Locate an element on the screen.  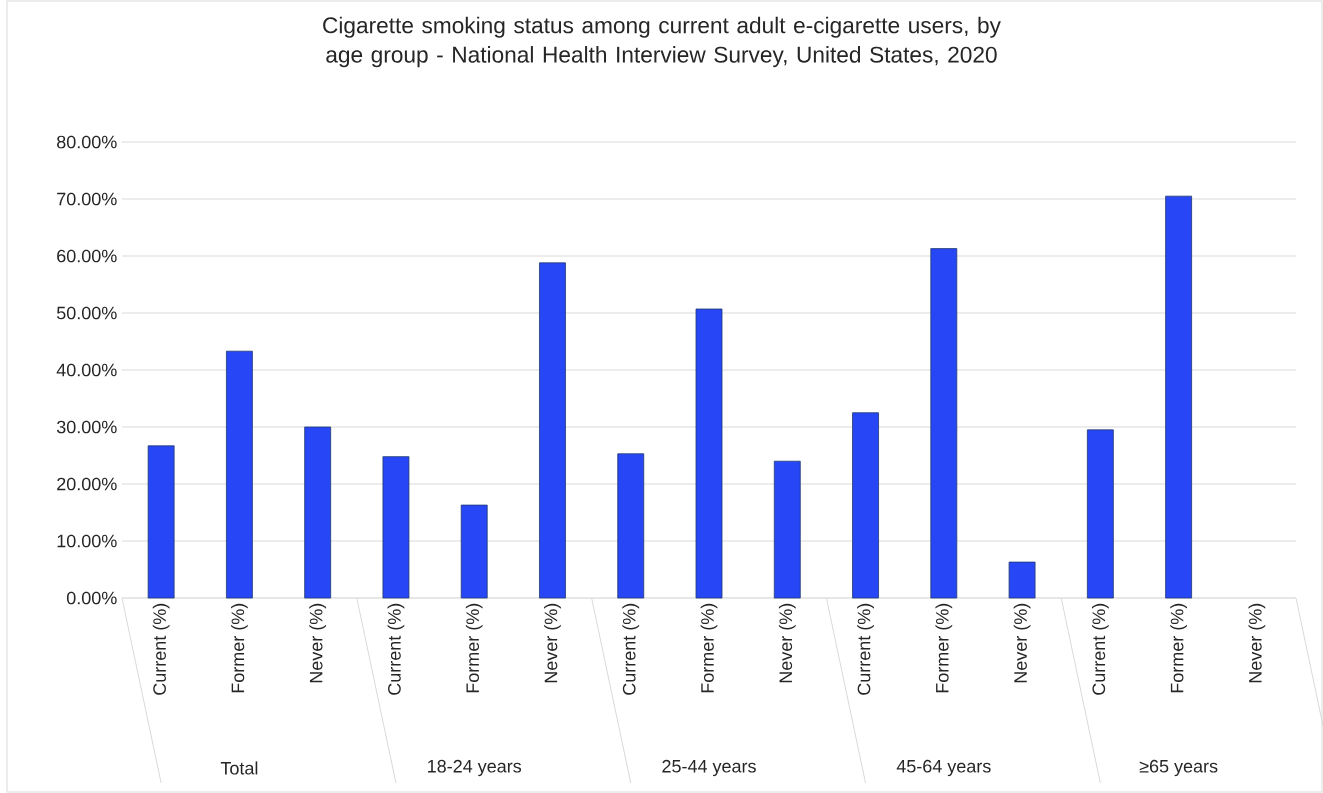
text: 25-44 years is located at coordinates (709, 768).